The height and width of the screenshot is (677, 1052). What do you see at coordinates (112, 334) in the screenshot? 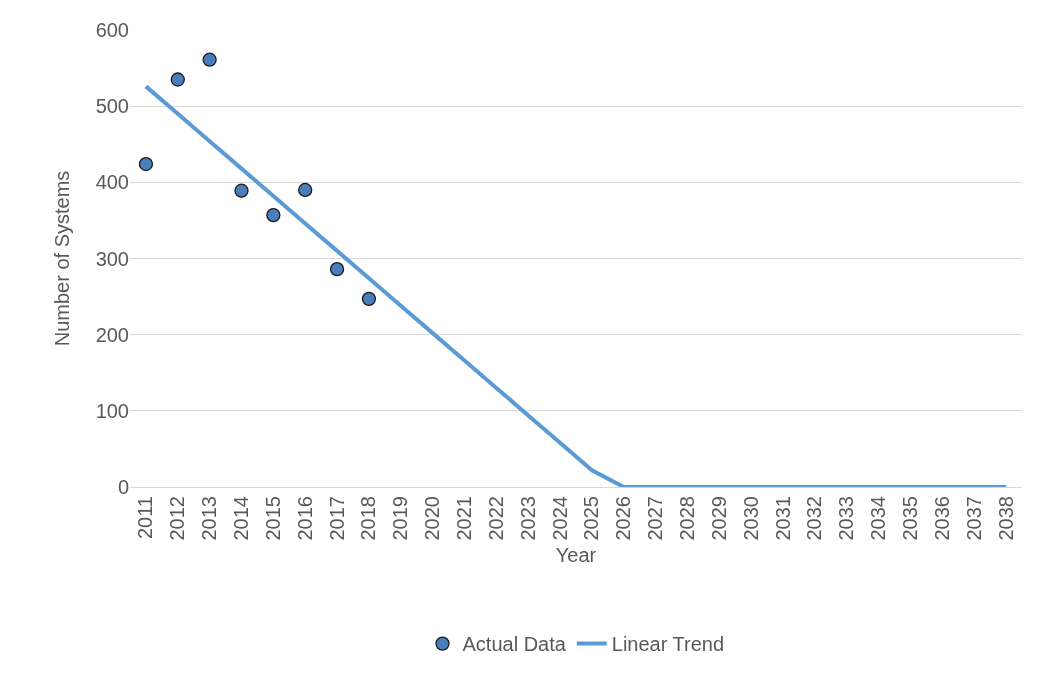
I see `y-tick-label: 200` at bounding box center [112, 334].